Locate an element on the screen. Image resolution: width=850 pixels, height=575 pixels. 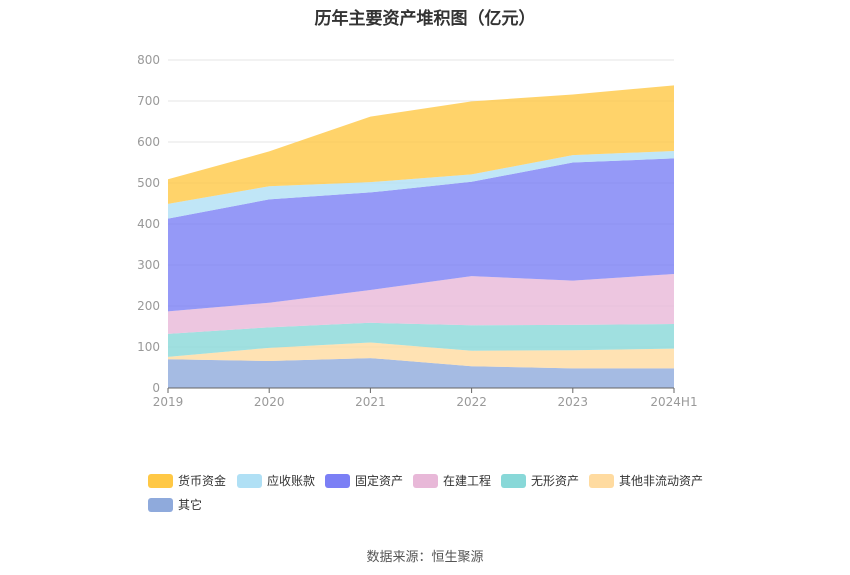
y-tick-label: 600 is located at coordinates (148, 142).